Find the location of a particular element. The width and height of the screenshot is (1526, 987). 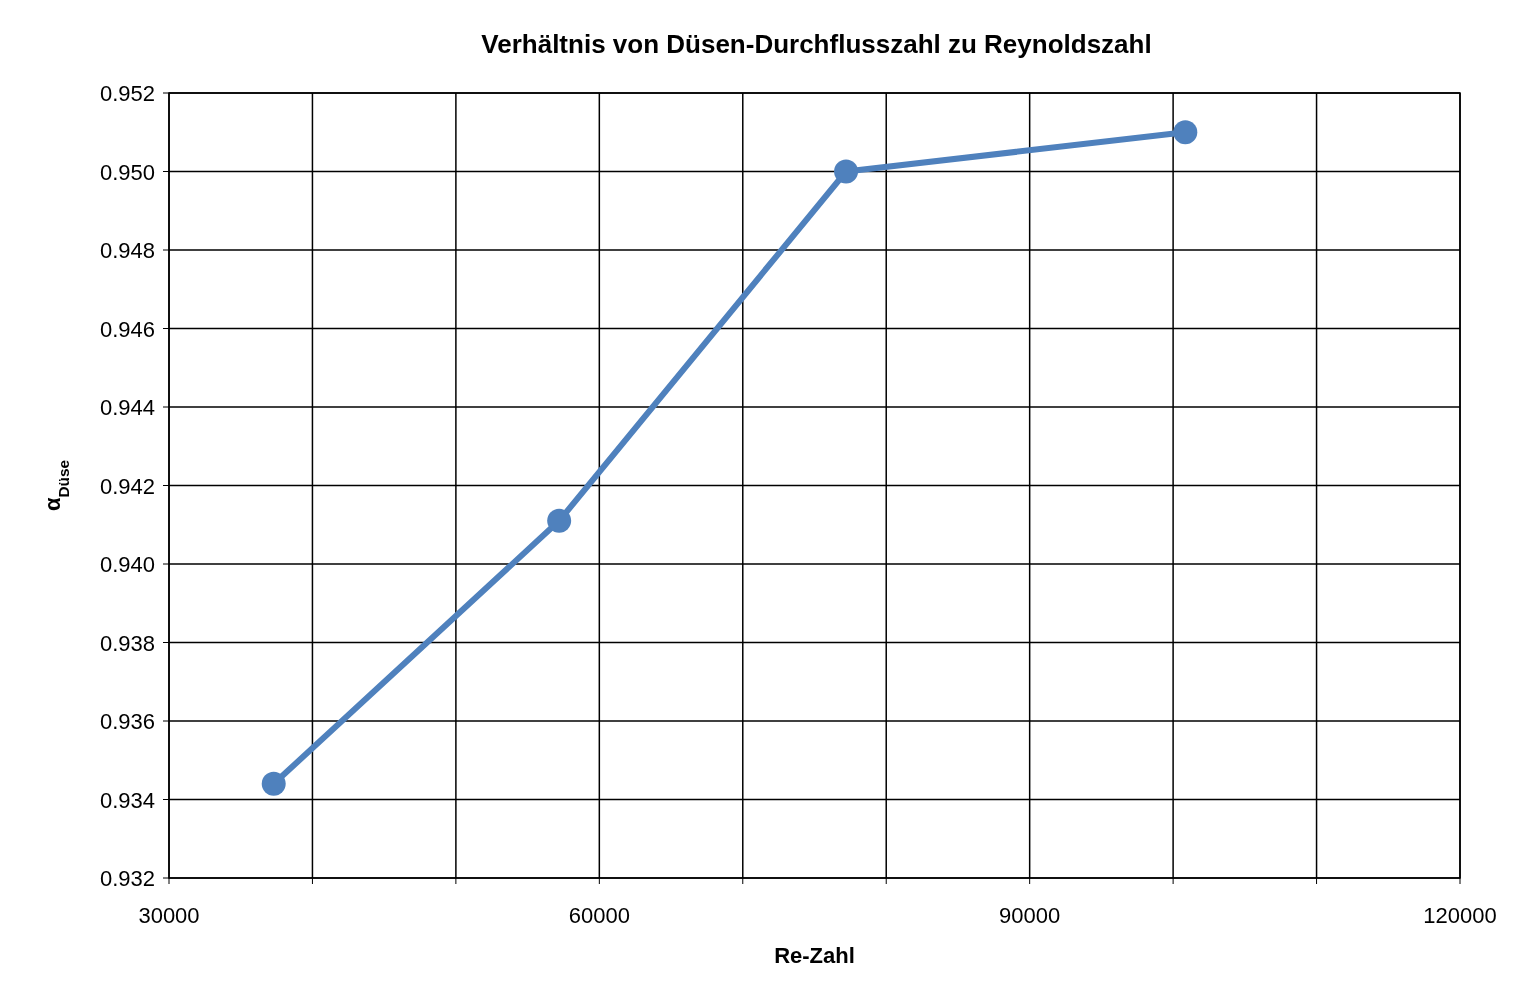

y-tick-label: 0.952 is located at coordinates (127, 93).